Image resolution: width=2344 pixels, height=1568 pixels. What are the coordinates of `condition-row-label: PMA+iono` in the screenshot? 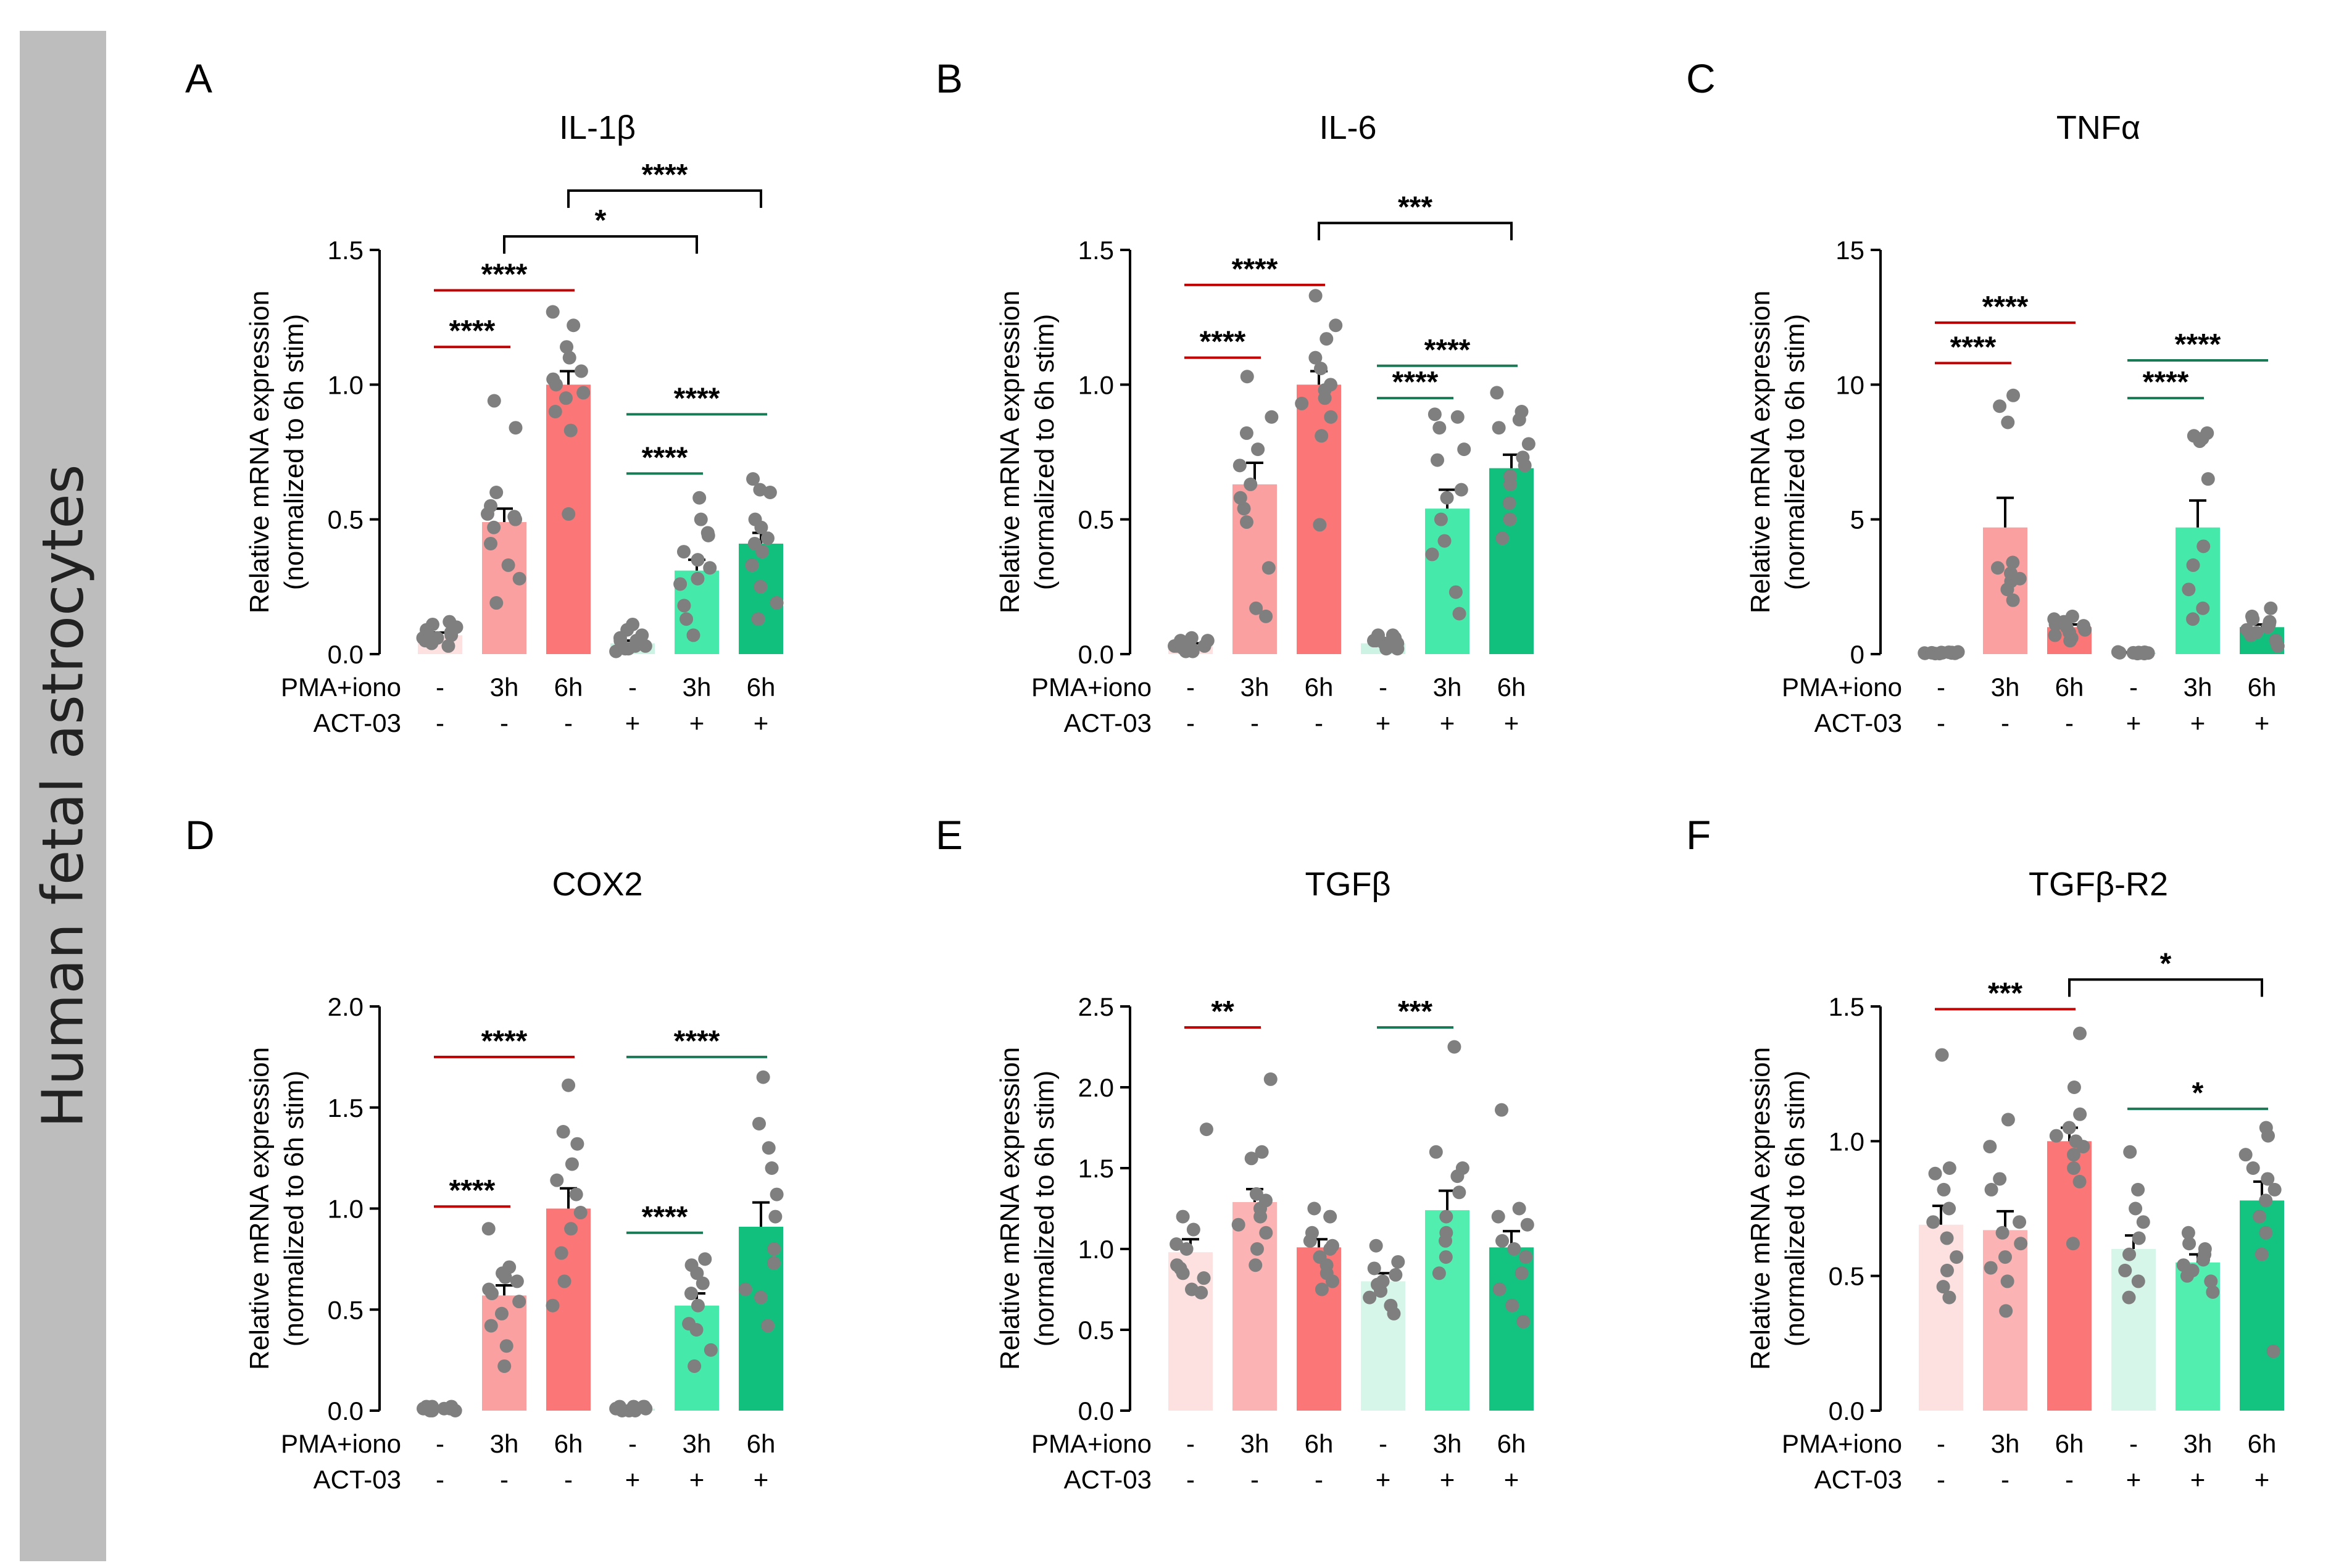 It's located at (1842, 1443).